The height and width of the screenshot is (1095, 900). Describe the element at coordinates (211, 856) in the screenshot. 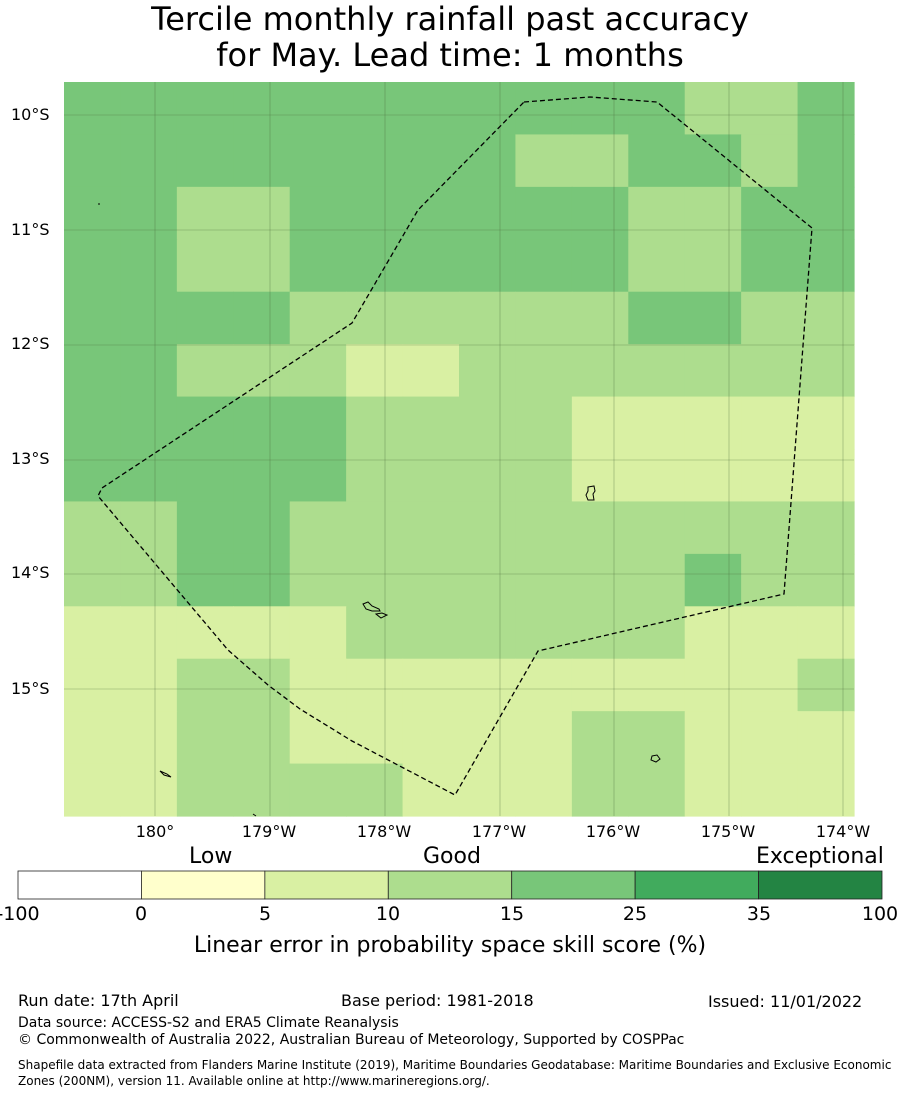

I see `colorbar-category-low: Low` at that location.